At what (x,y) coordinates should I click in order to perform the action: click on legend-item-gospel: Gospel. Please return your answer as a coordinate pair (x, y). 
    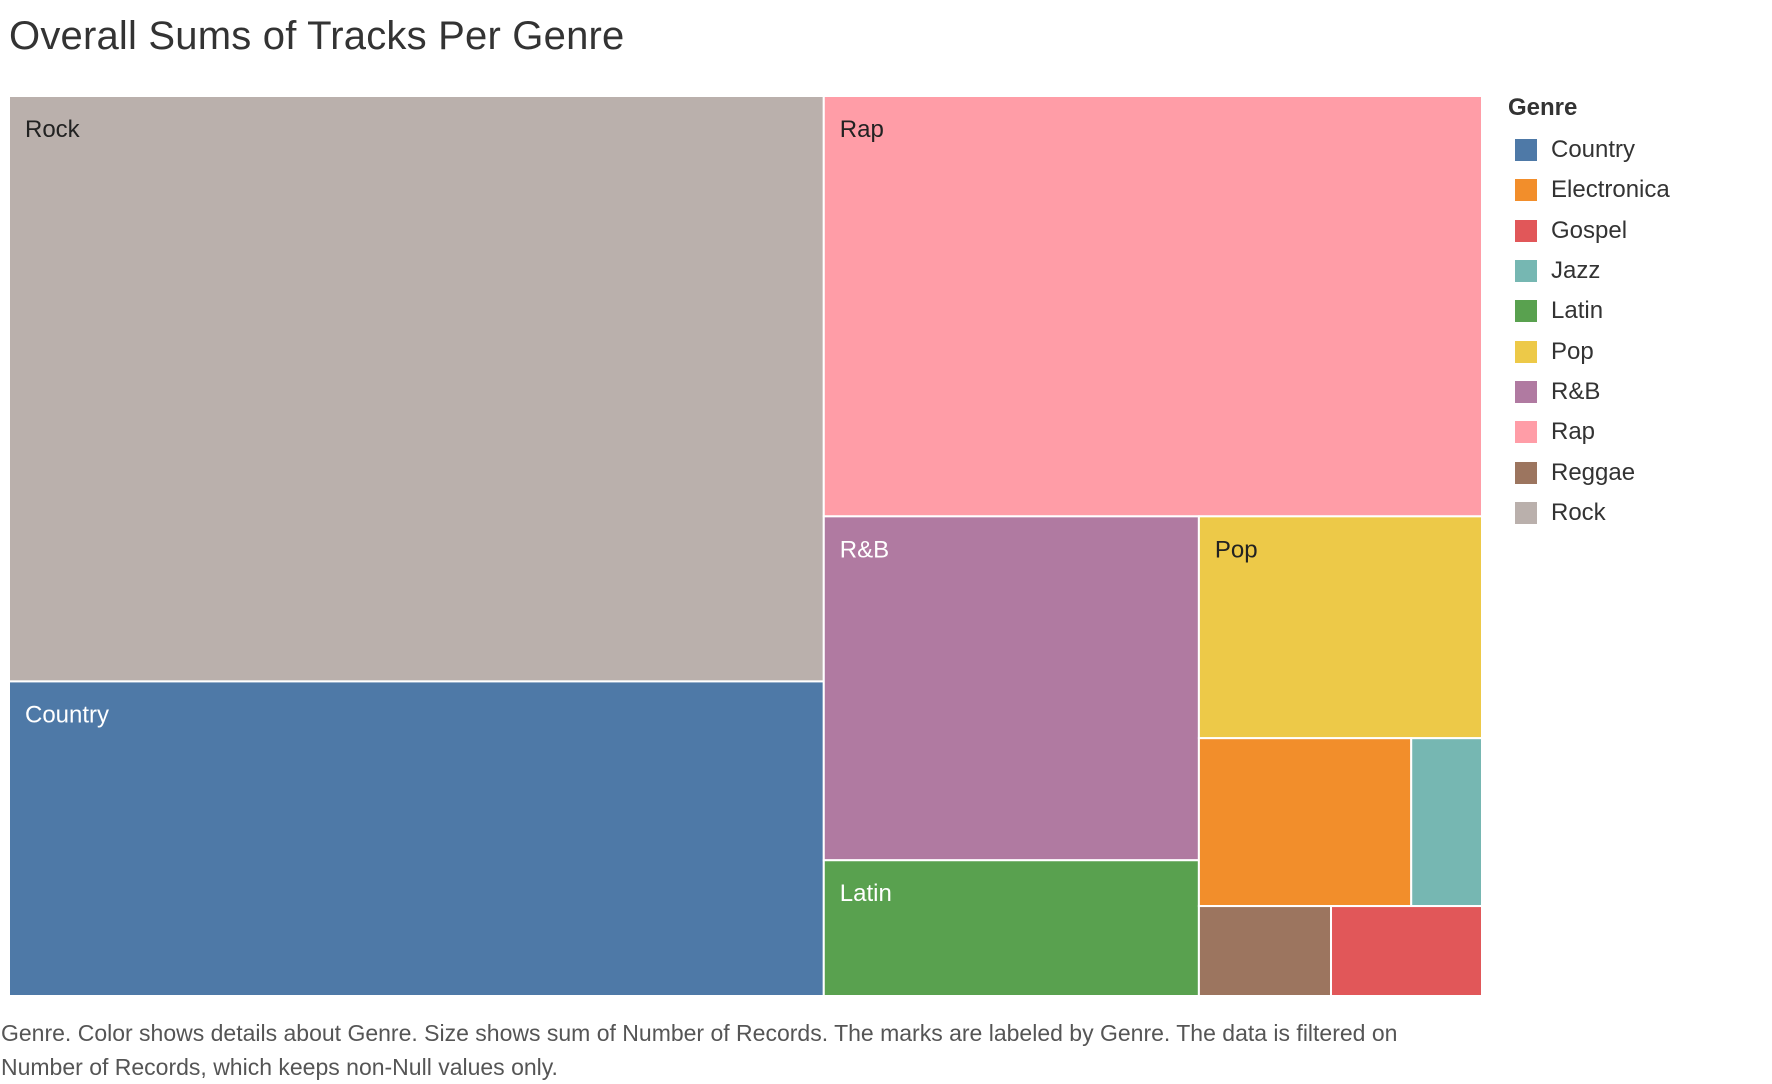
    Looking at the image, I should click on (1633, 231).